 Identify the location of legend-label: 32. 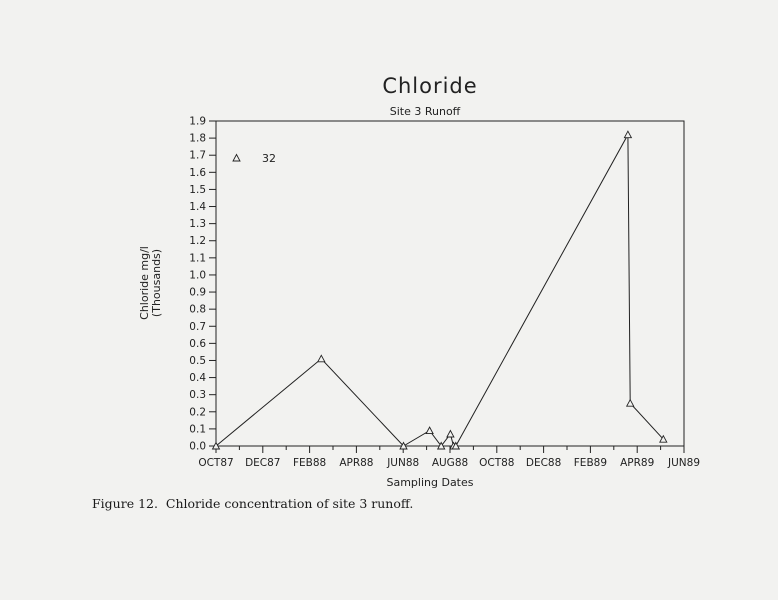
(269, 158).